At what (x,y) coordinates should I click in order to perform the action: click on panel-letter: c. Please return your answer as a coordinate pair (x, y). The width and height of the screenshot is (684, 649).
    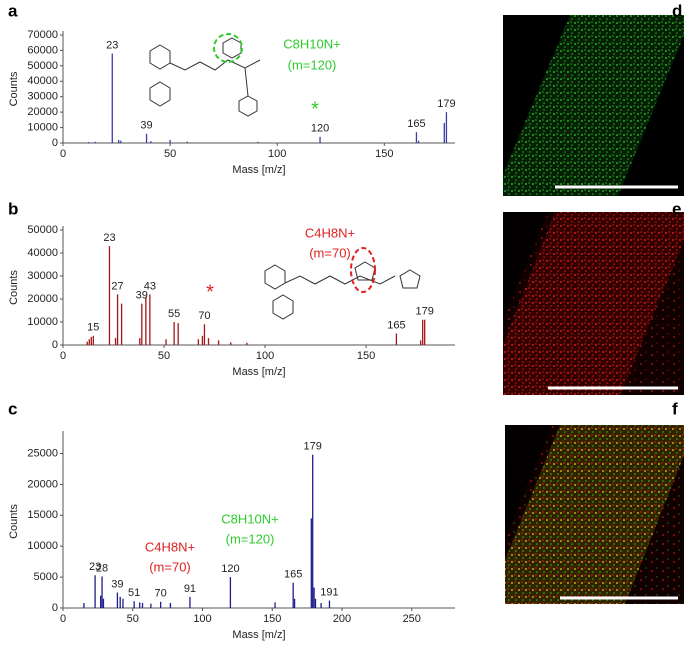
    Looking at the image, I should click on (12, 408).